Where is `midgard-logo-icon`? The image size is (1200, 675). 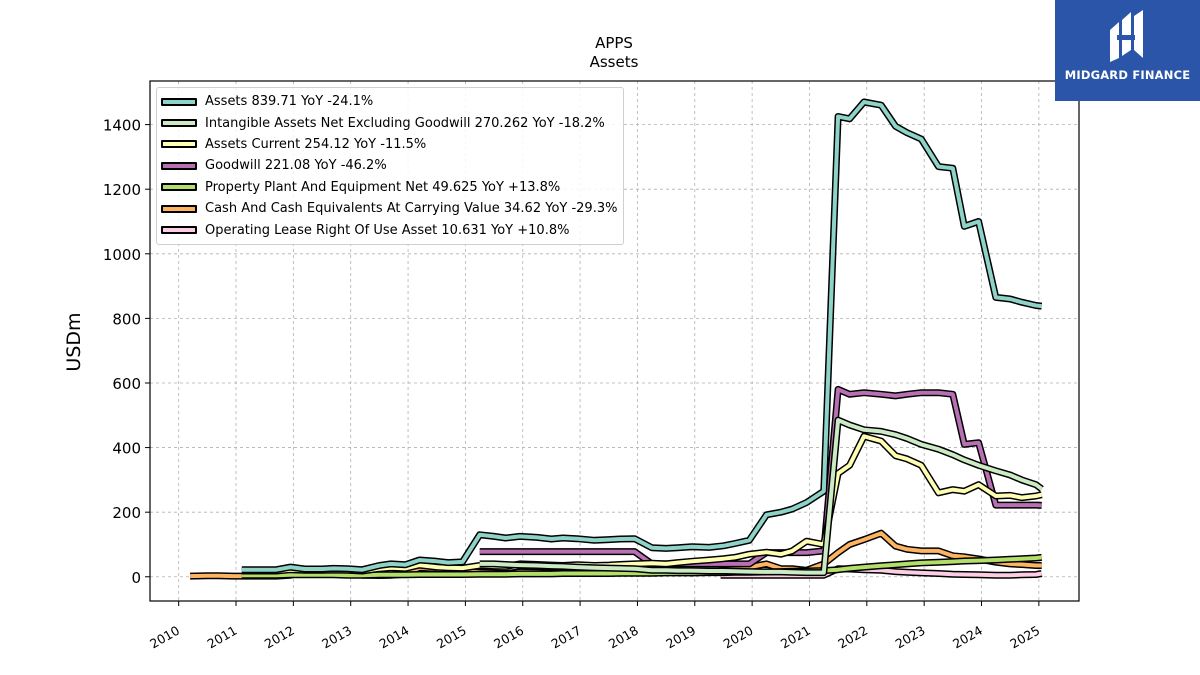 midgard-logo-icon is located at coordinates (1126, 36).